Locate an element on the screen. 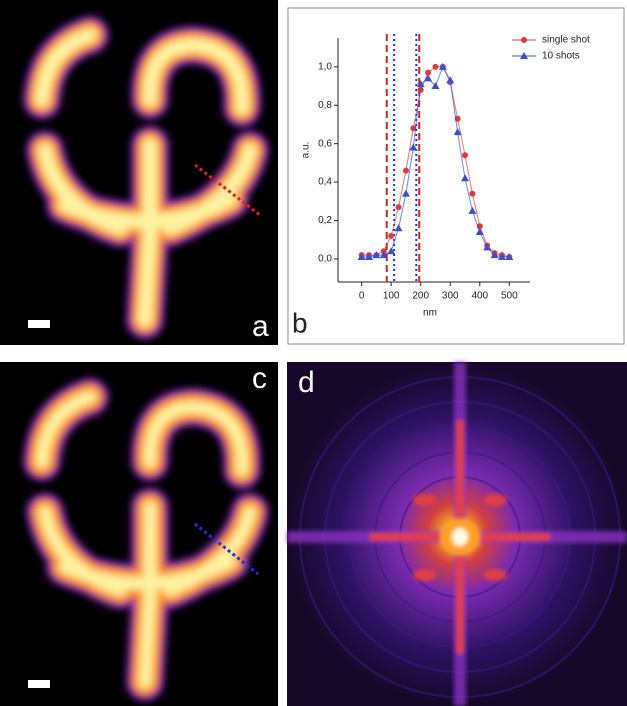 This screenshot has height=706, width=627. x-tick-label: 400 is located at coordinates (479, 296).